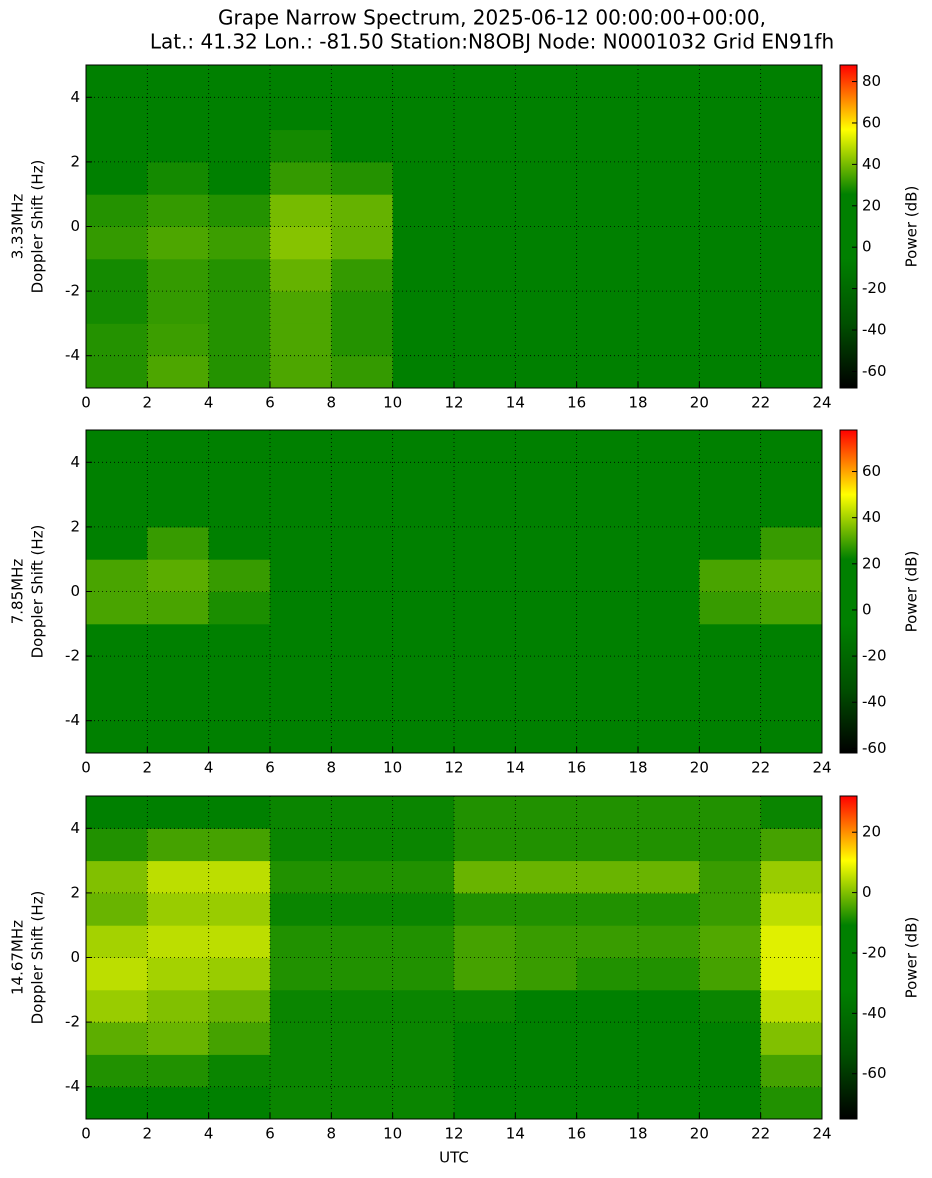 Image resolution: width=932 pixels, height=1178 pixels. What do you see at coordinates (912, 958) in the screenshot?
I see `colorbar-label: Power (dB)` at bounding box center [912, 958].